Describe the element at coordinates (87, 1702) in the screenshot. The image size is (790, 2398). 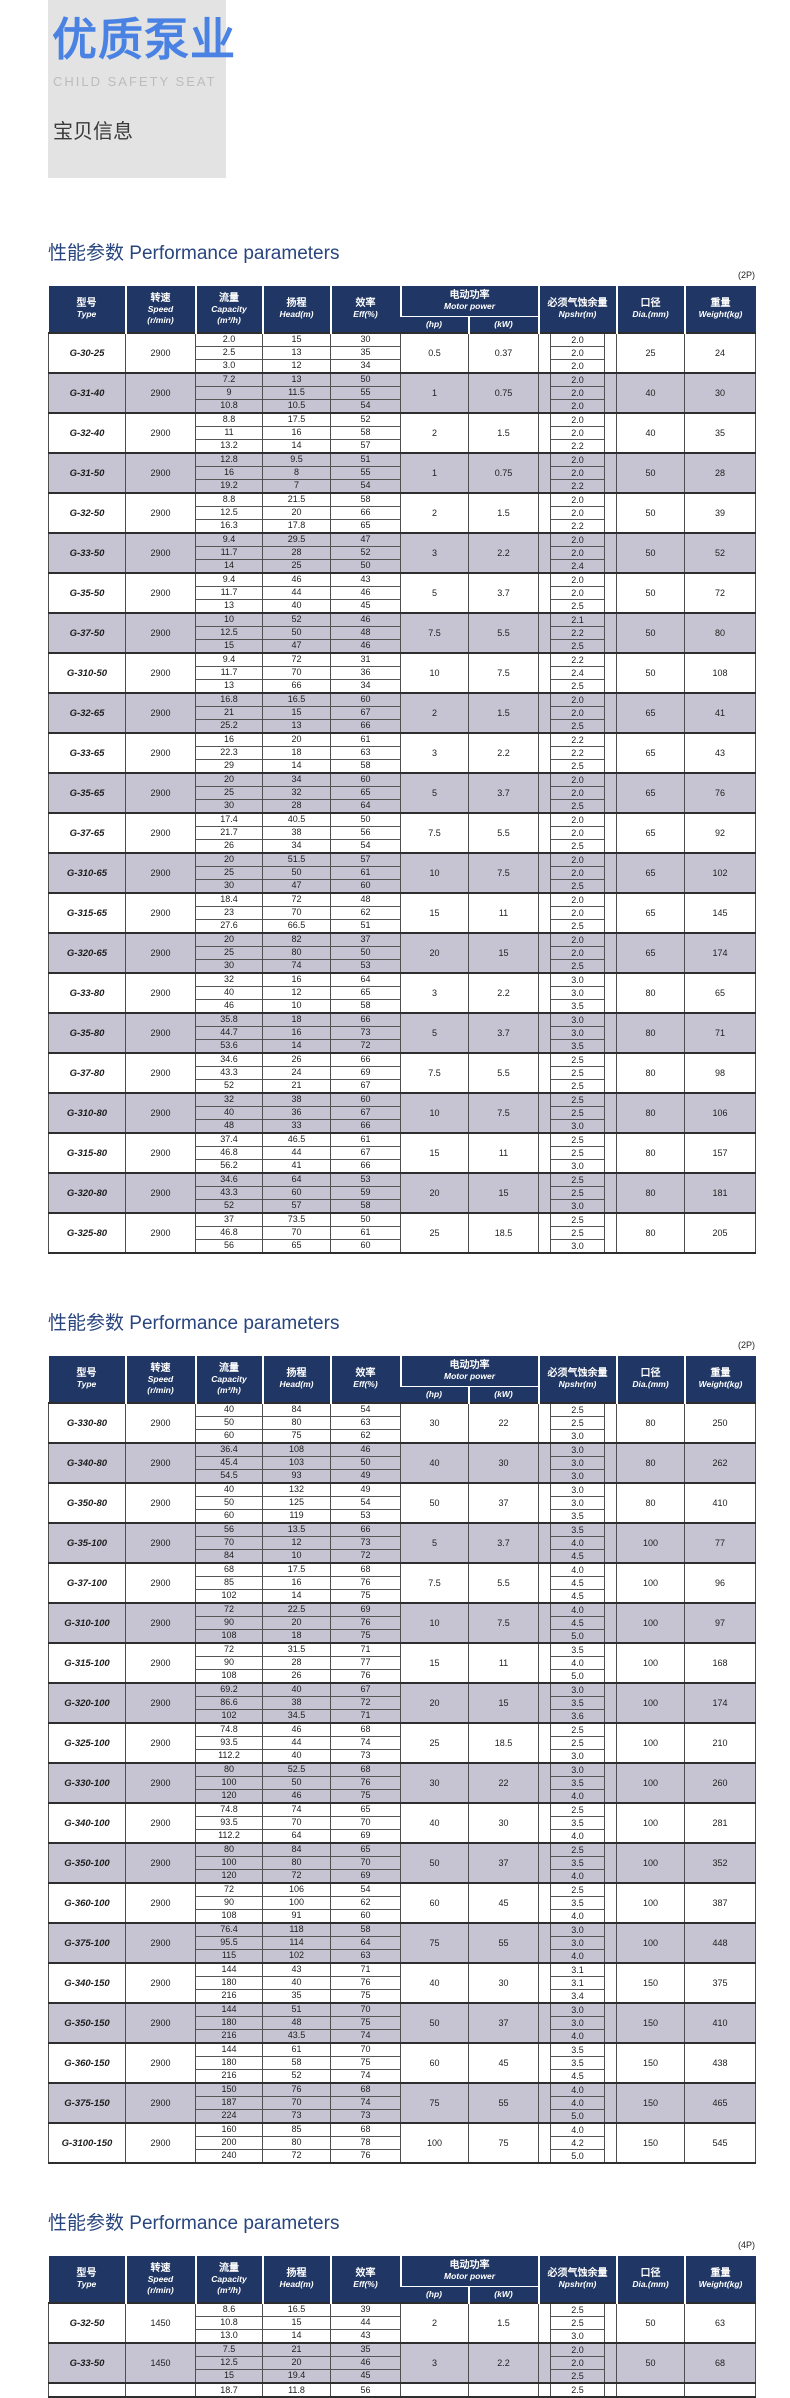
I see `type-cell: G-320-100` at that location.